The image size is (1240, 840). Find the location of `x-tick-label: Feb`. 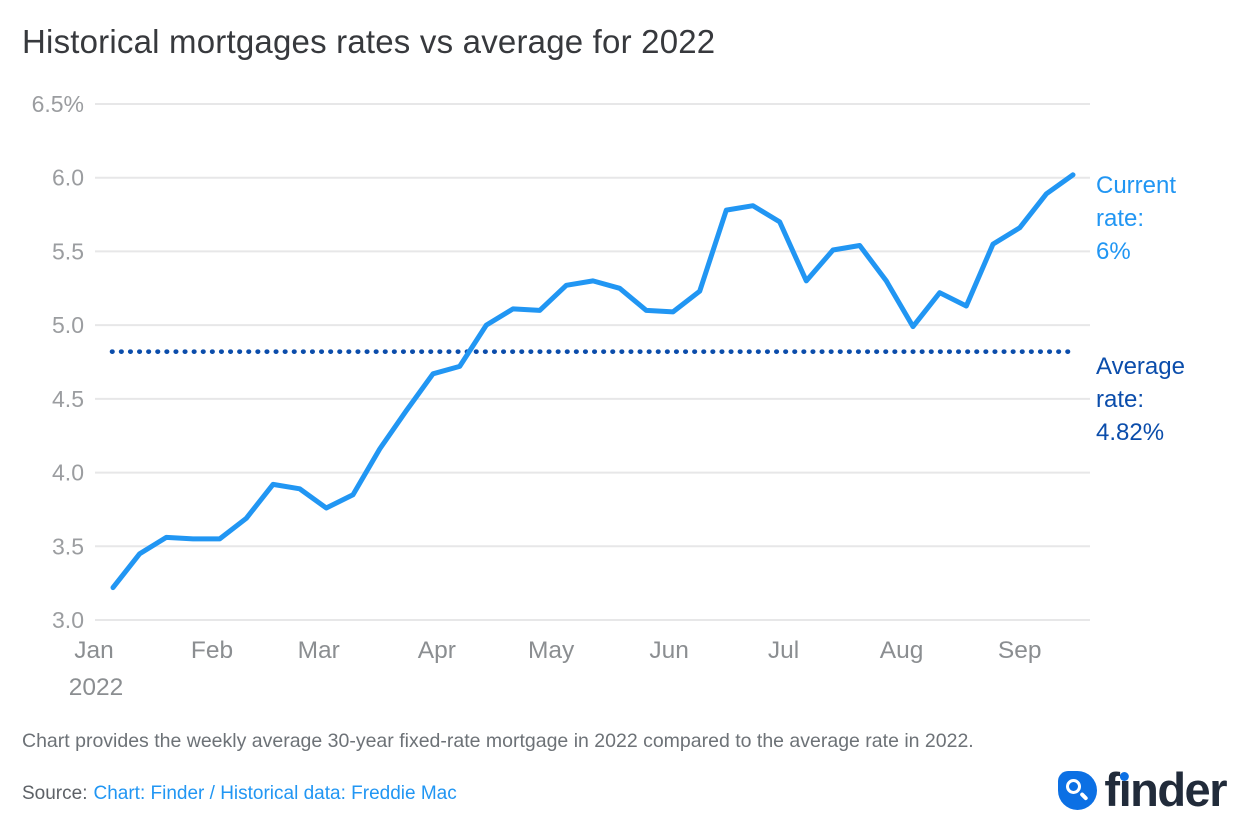

x-tick-label: Feb is located at coordinates (212, 650).